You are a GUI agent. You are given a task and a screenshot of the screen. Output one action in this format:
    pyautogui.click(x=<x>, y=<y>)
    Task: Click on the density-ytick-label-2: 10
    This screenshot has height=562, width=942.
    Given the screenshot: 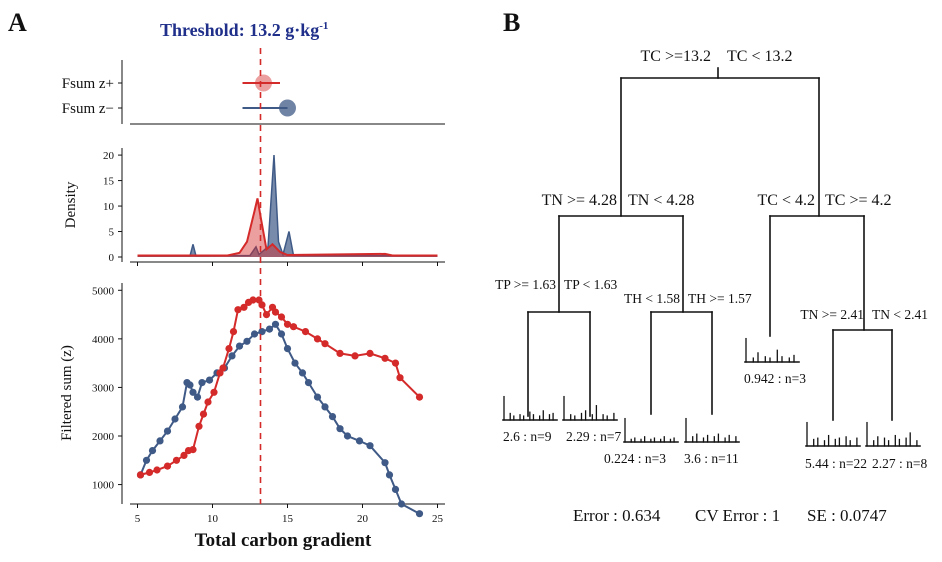 What is the action you would take?
    pyautogui.click(x=109, y=207)
    